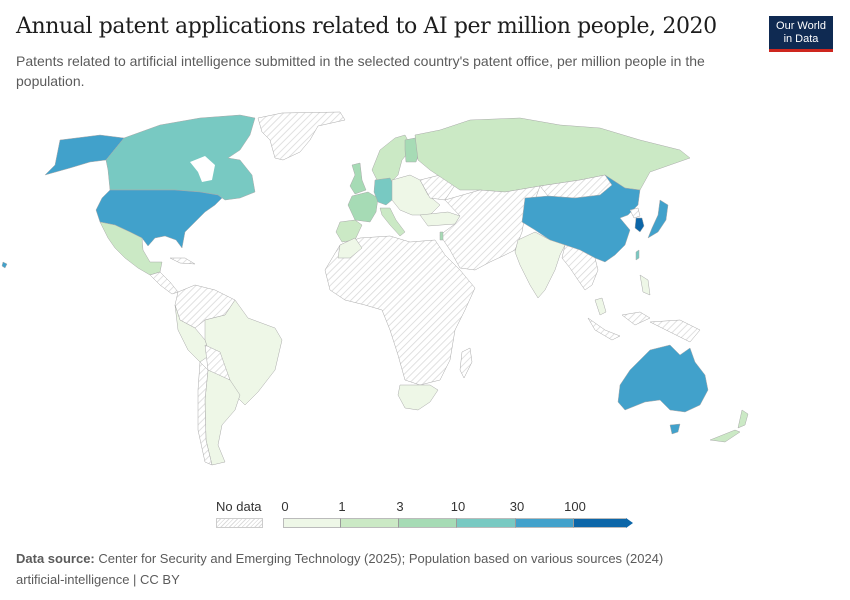 This screenshot has width=850, height=600. What do you see at coordinates (239, 506) in the screenshot?
I see `legend-no-data-label: No data` at bounding box center [239, 506].